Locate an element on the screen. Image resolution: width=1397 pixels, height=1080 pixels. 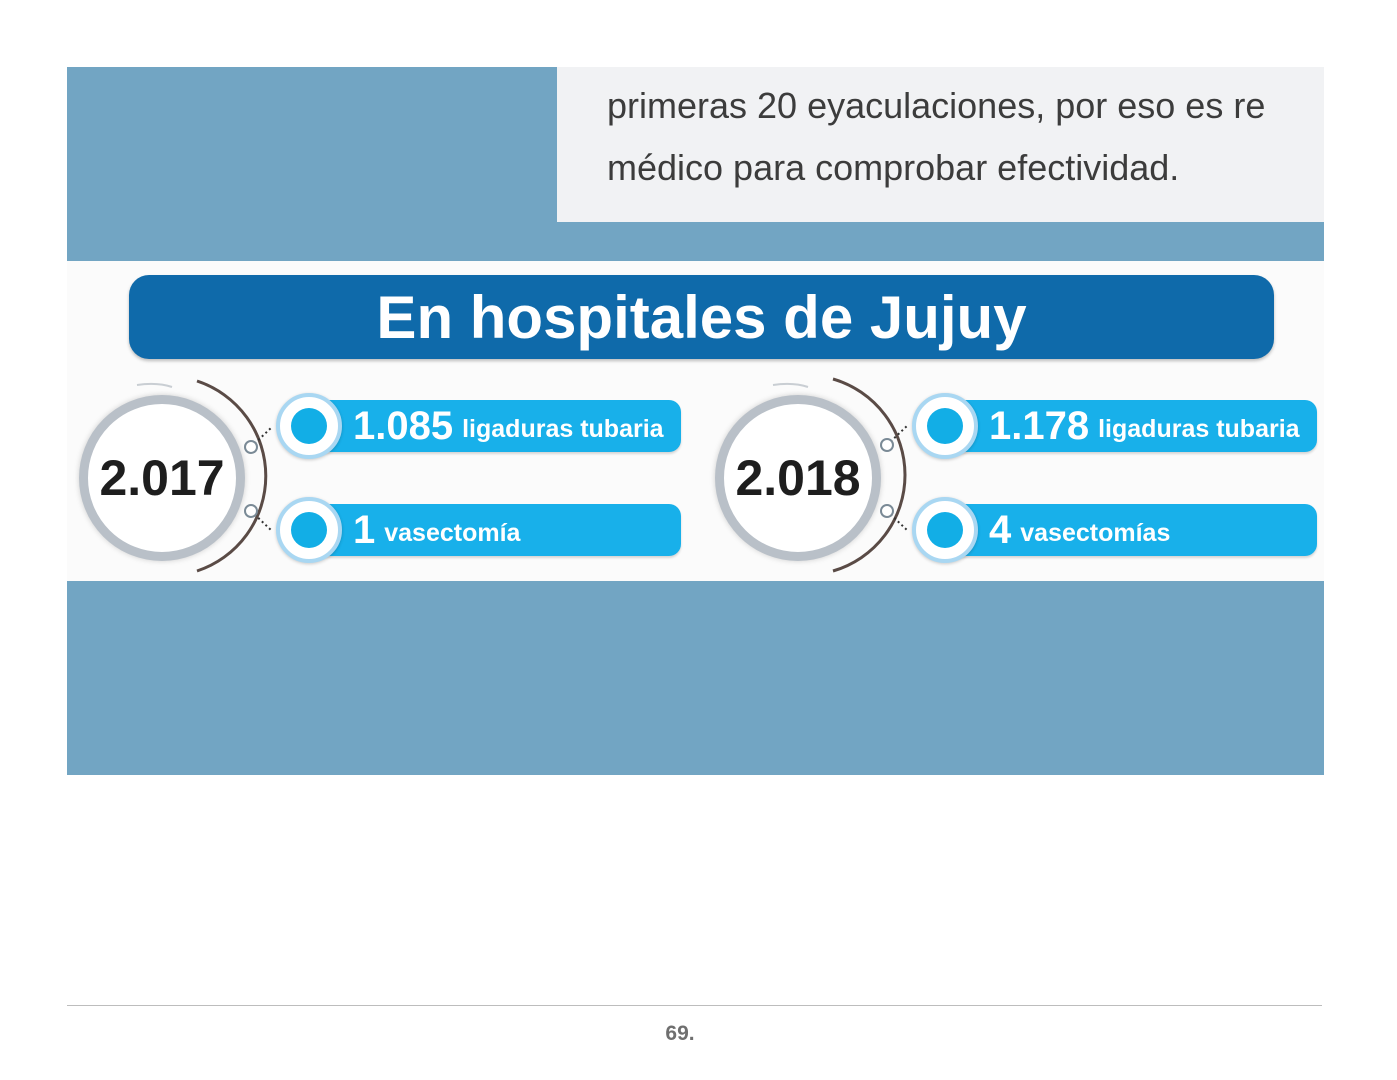
stat-label: vasectomías is located at coordinates (1095, 532).